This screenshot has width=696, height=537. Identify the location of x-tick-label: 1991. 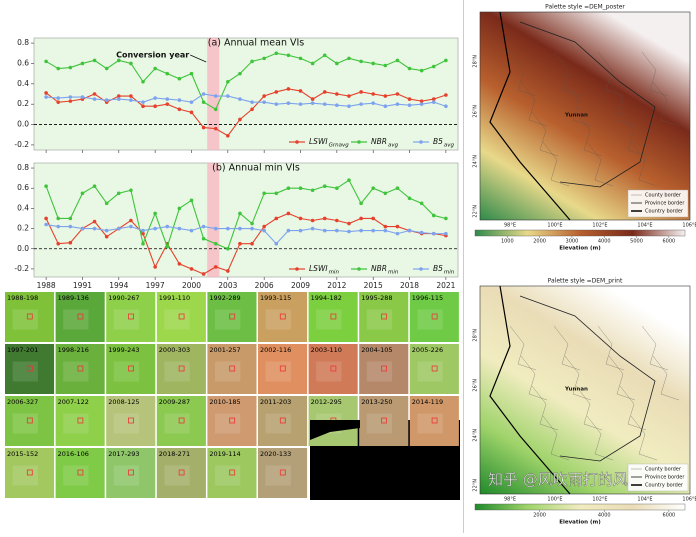
(82, 285).